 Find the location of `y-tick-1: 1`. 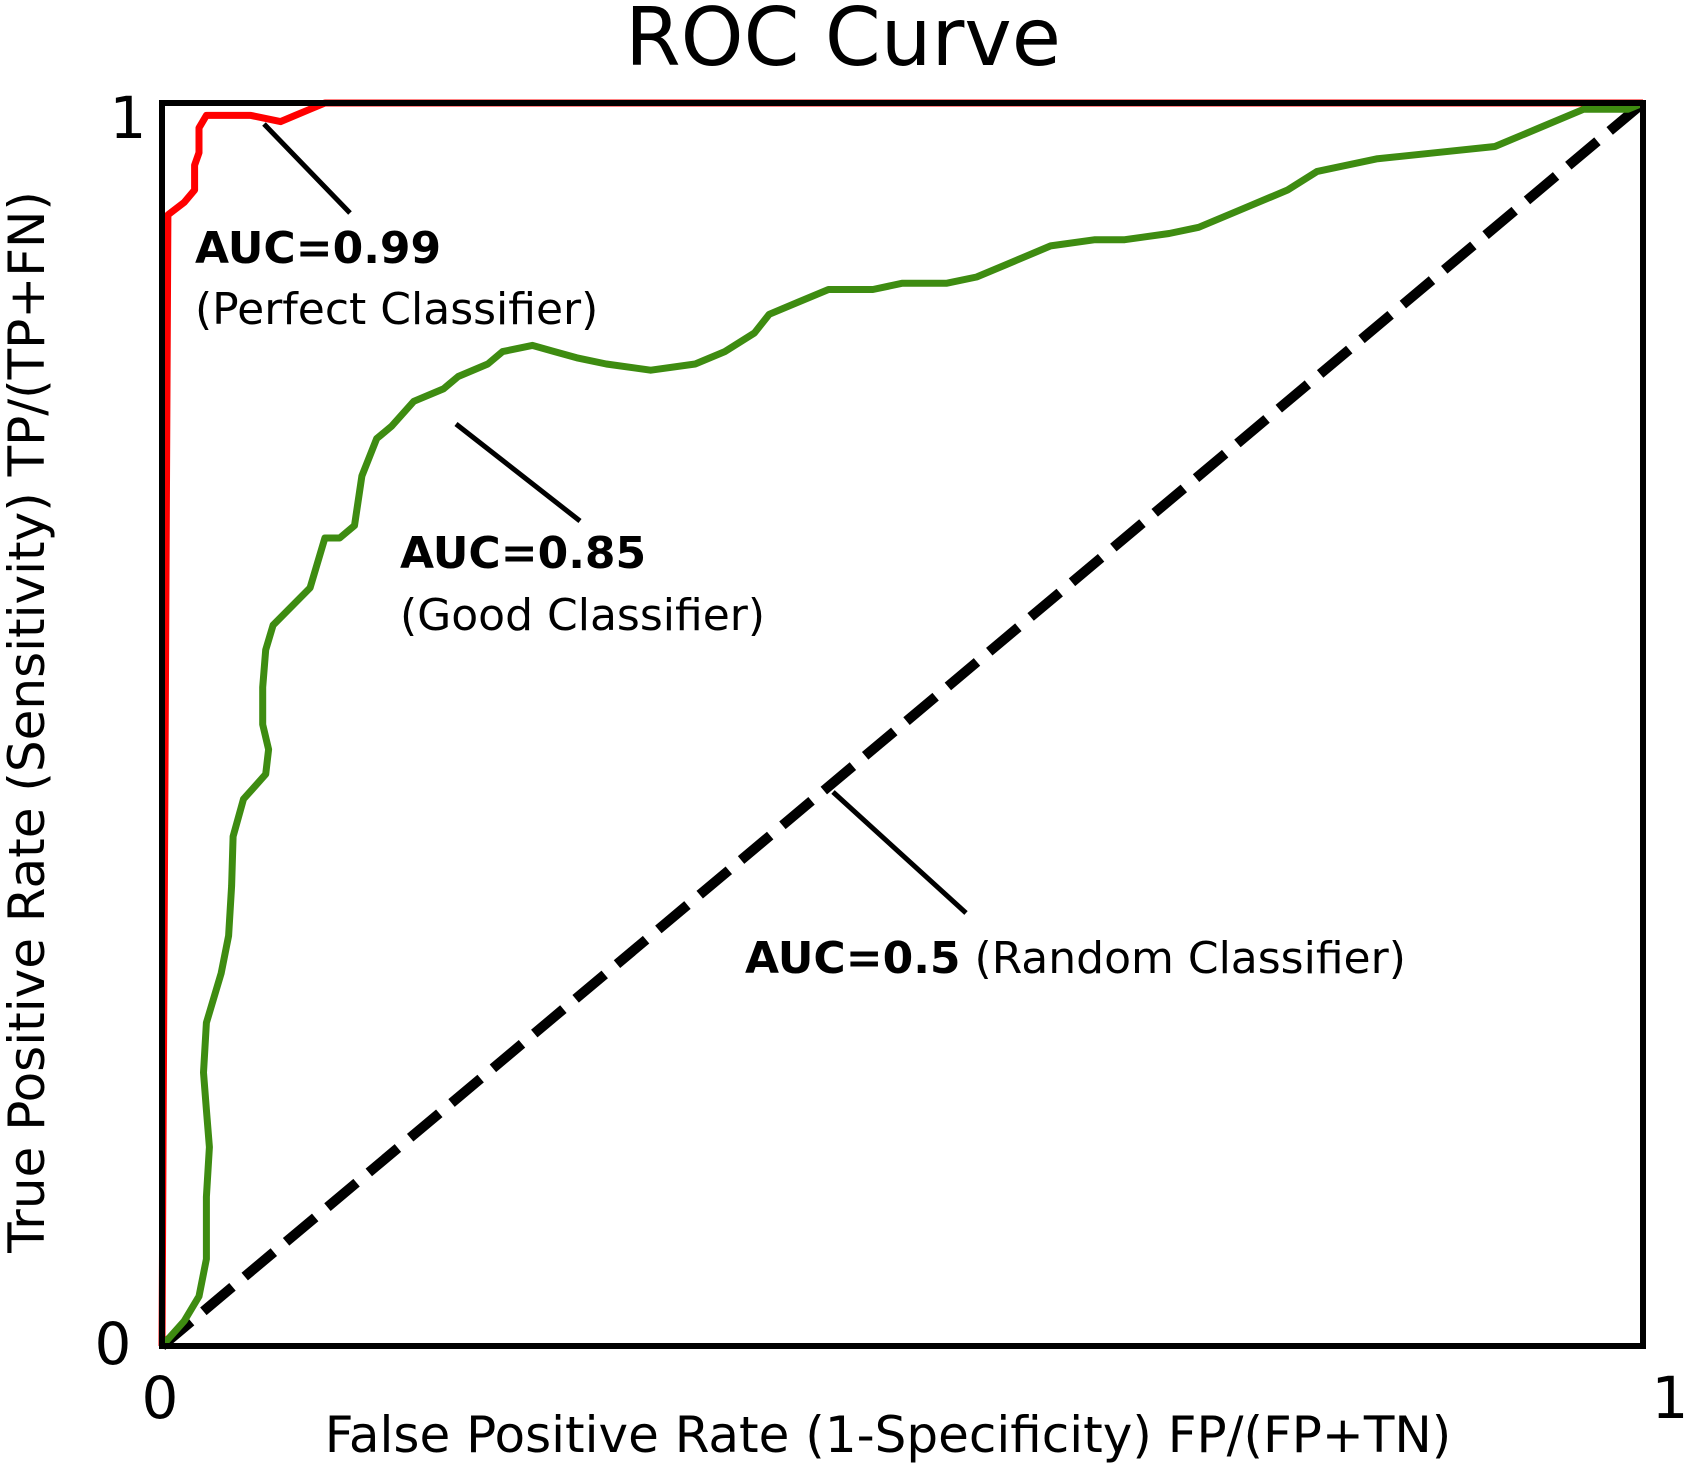

y-tick-1: 1 is located at coordinates (128, 118).